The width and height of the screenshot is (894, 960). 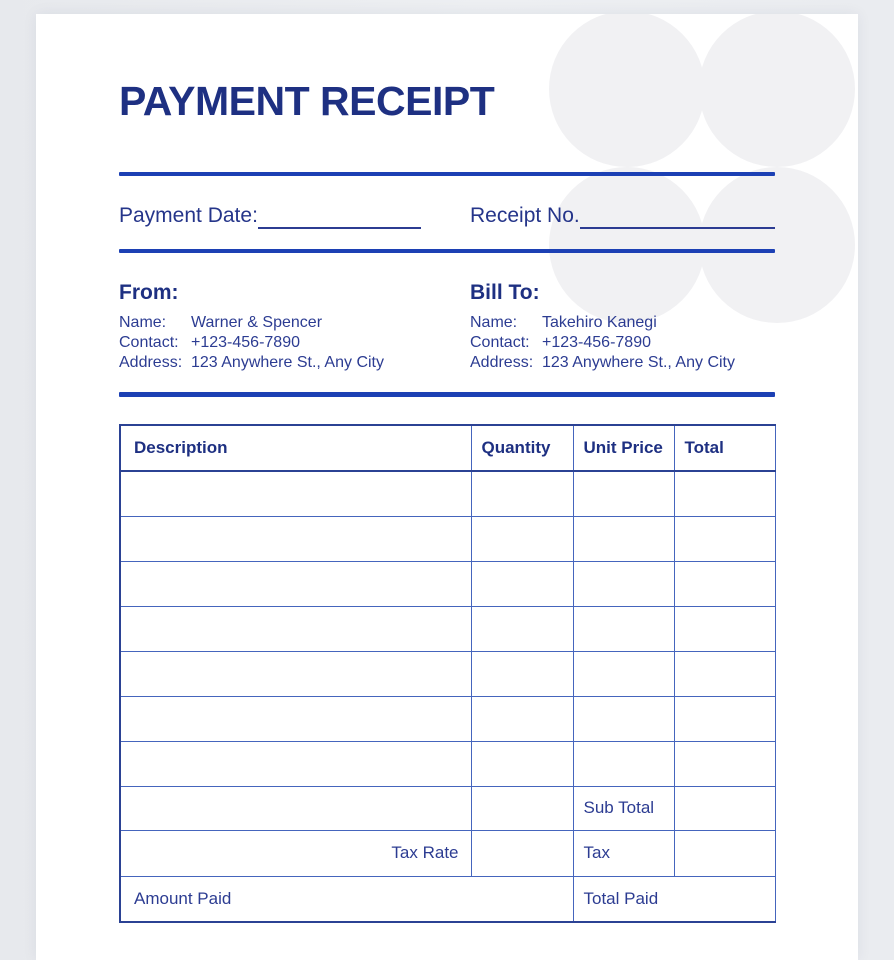 What do you see at coordinates (525, 215) in the screenshot?
I see `receipt-no-label: Receipt No.` at bounding box center [525, 215].